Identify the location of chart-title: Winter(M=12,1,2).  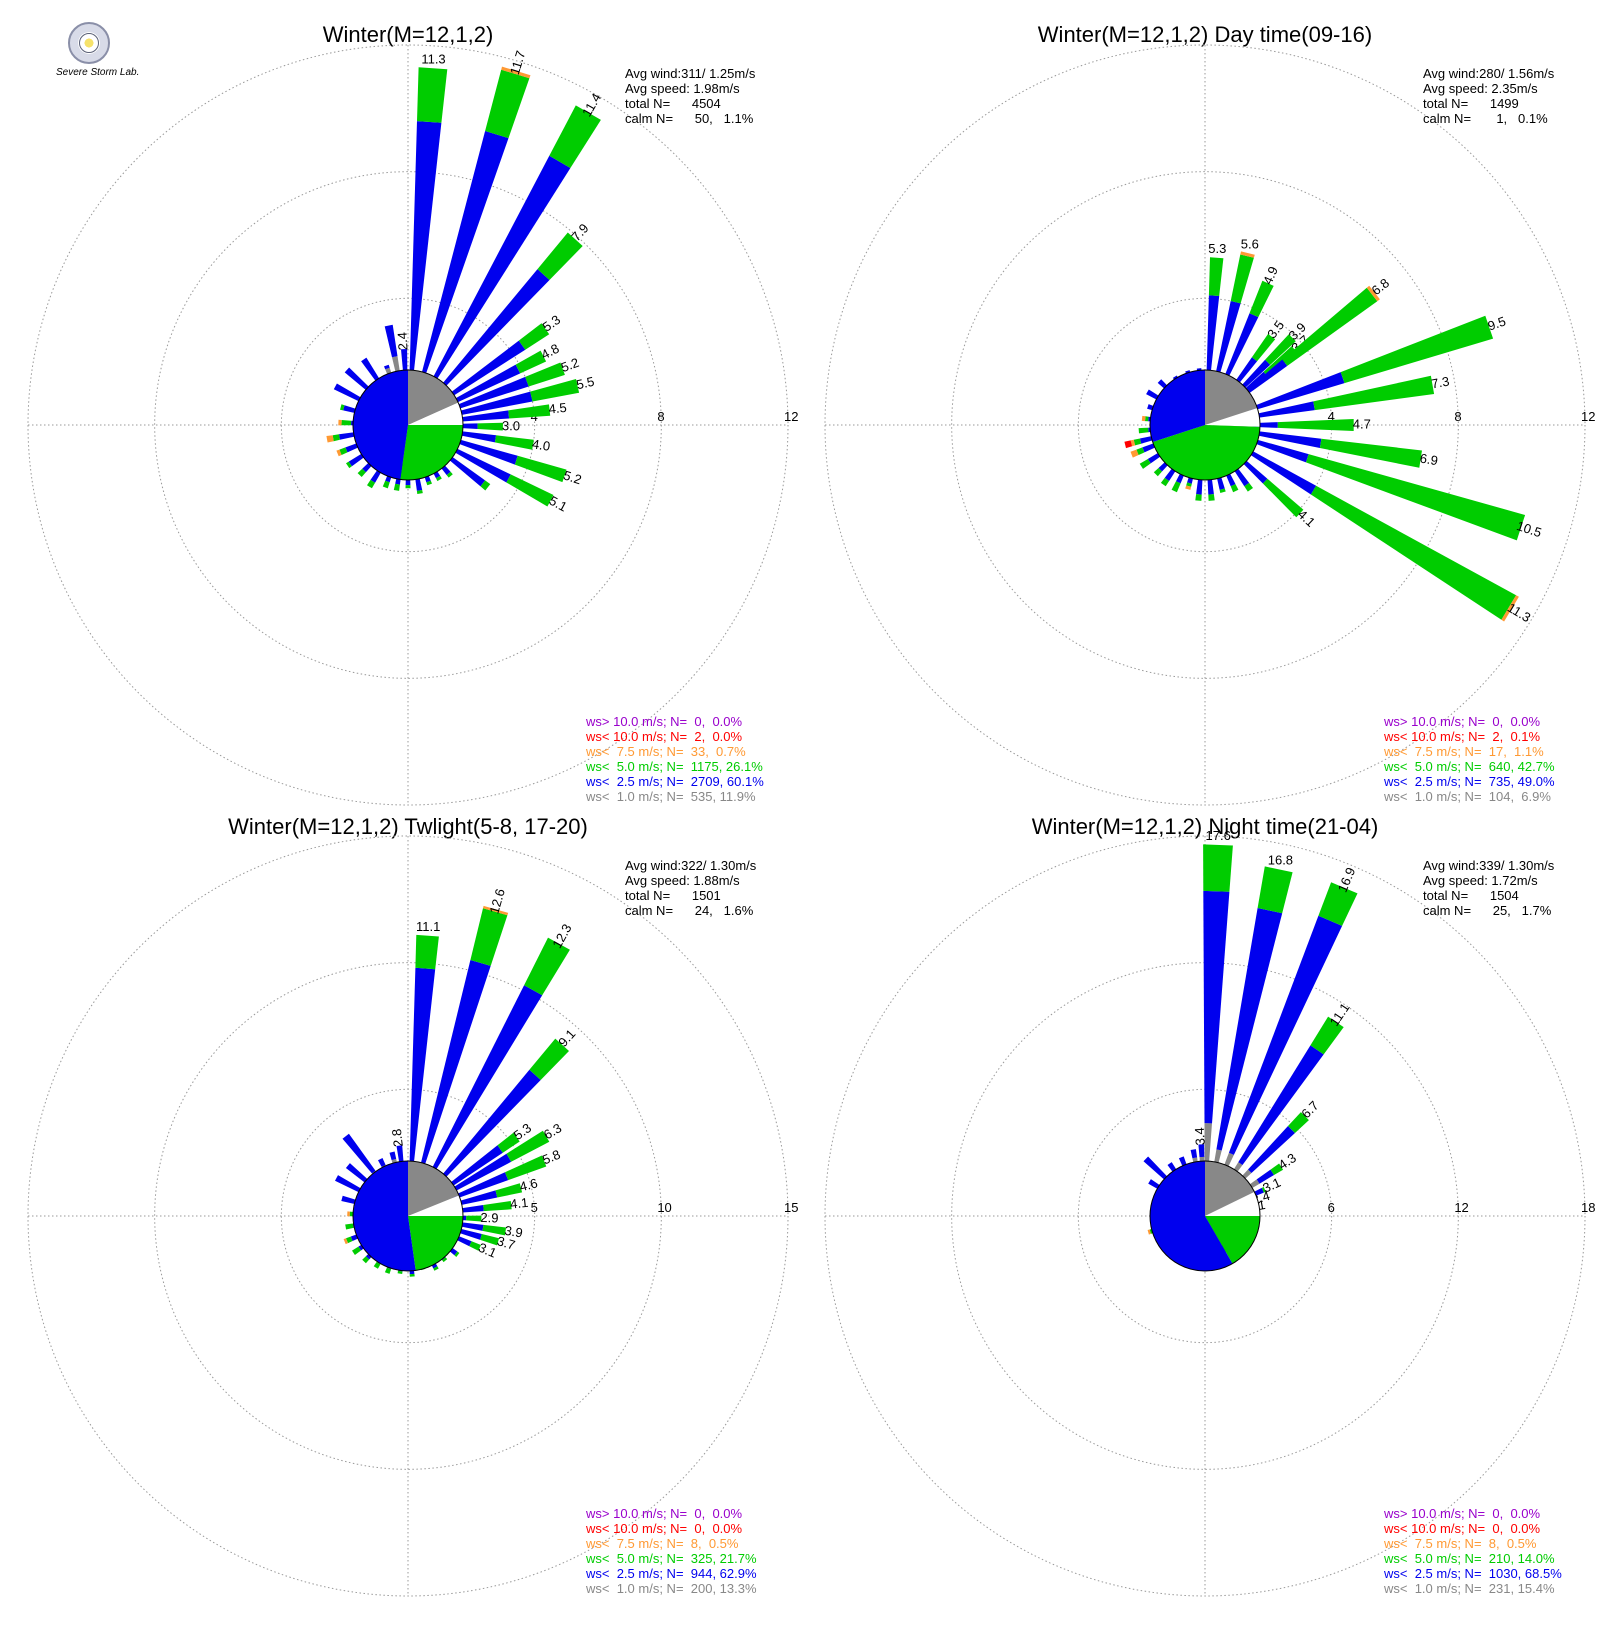
(408, 34).